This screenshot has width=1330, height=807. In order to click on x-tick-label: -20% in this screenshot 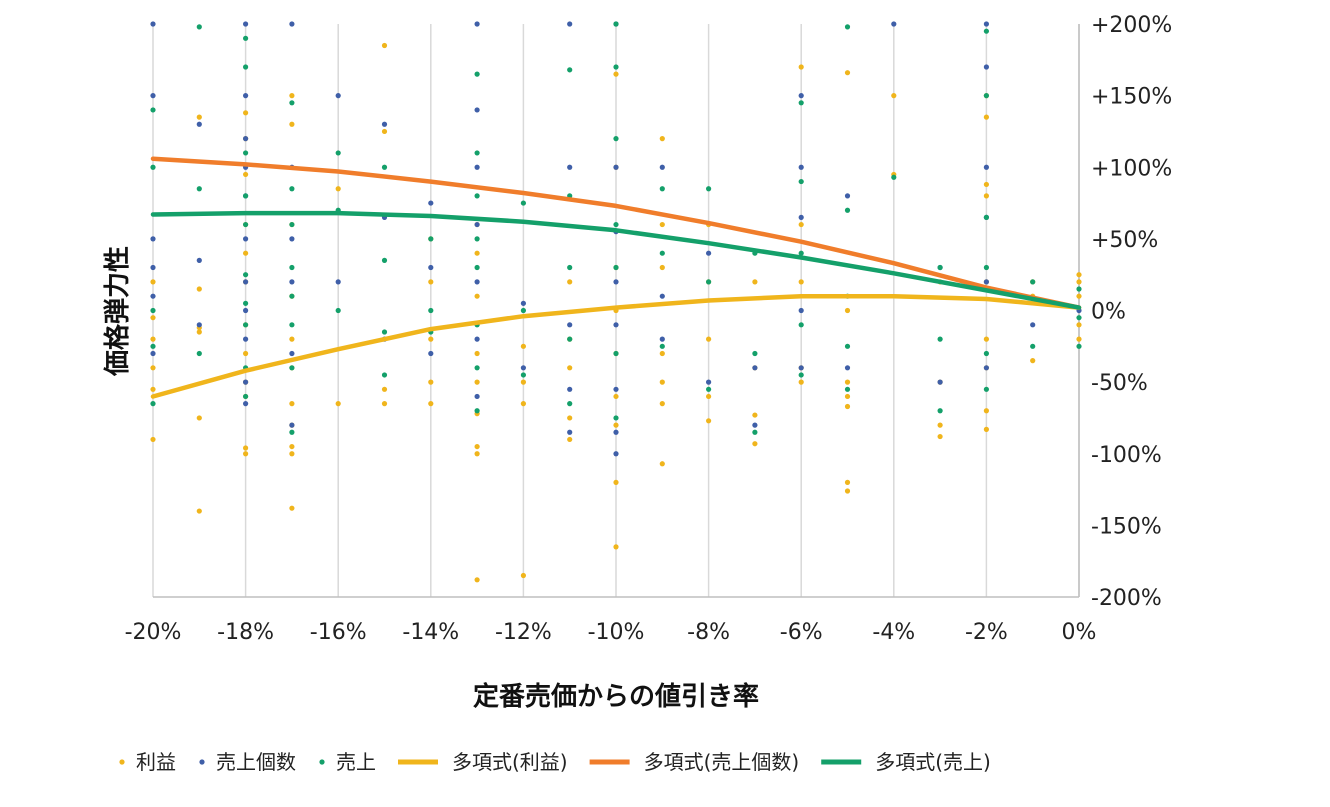, I will do `click(153, 632)`.